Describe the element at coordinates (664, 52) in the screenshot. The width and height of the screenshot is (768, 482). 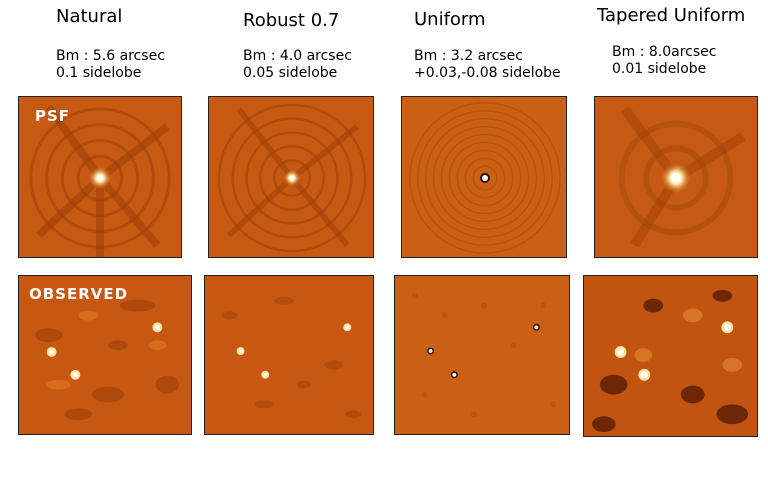
I see `beam-size-tapered-uniform: Bm : 8.0arcsec` at that location.